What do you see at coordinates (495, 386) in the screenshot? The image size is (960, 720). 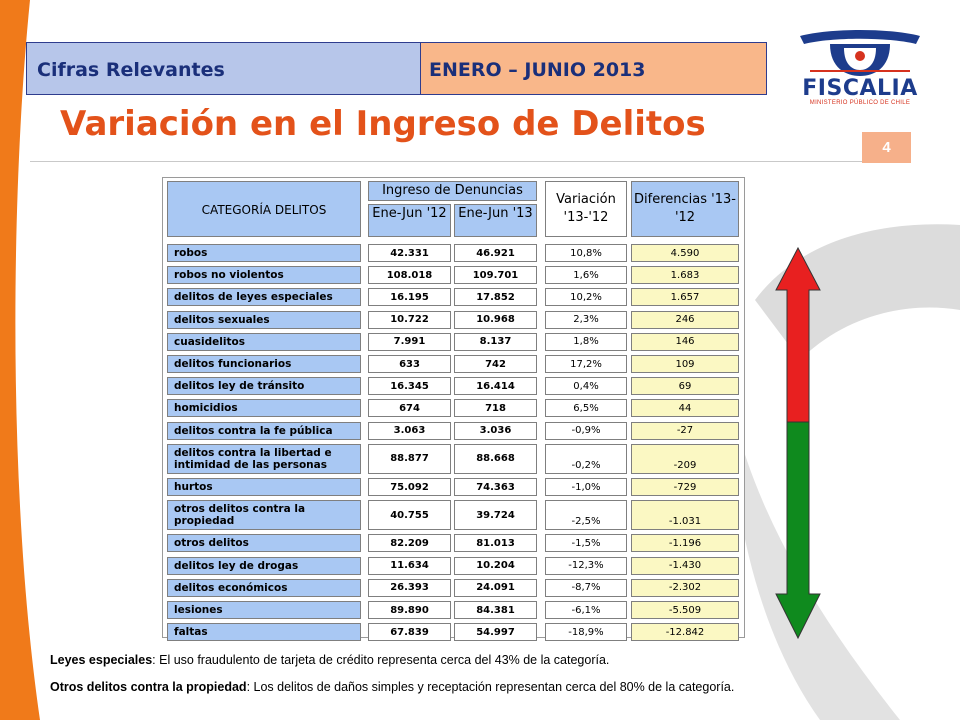 I see `value-2013-cell: 16.414` at bounding box center [495, 386].